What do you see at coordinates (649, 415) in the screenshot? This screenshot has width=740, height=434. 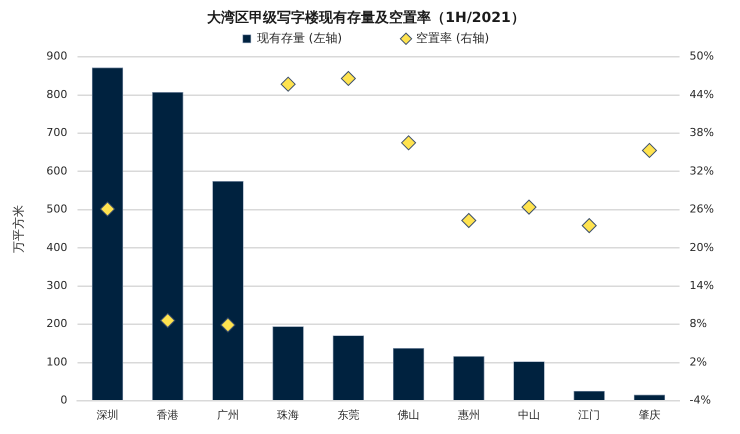 I see `x-tick-label: 肇庆` at bounding box center [649, 415].